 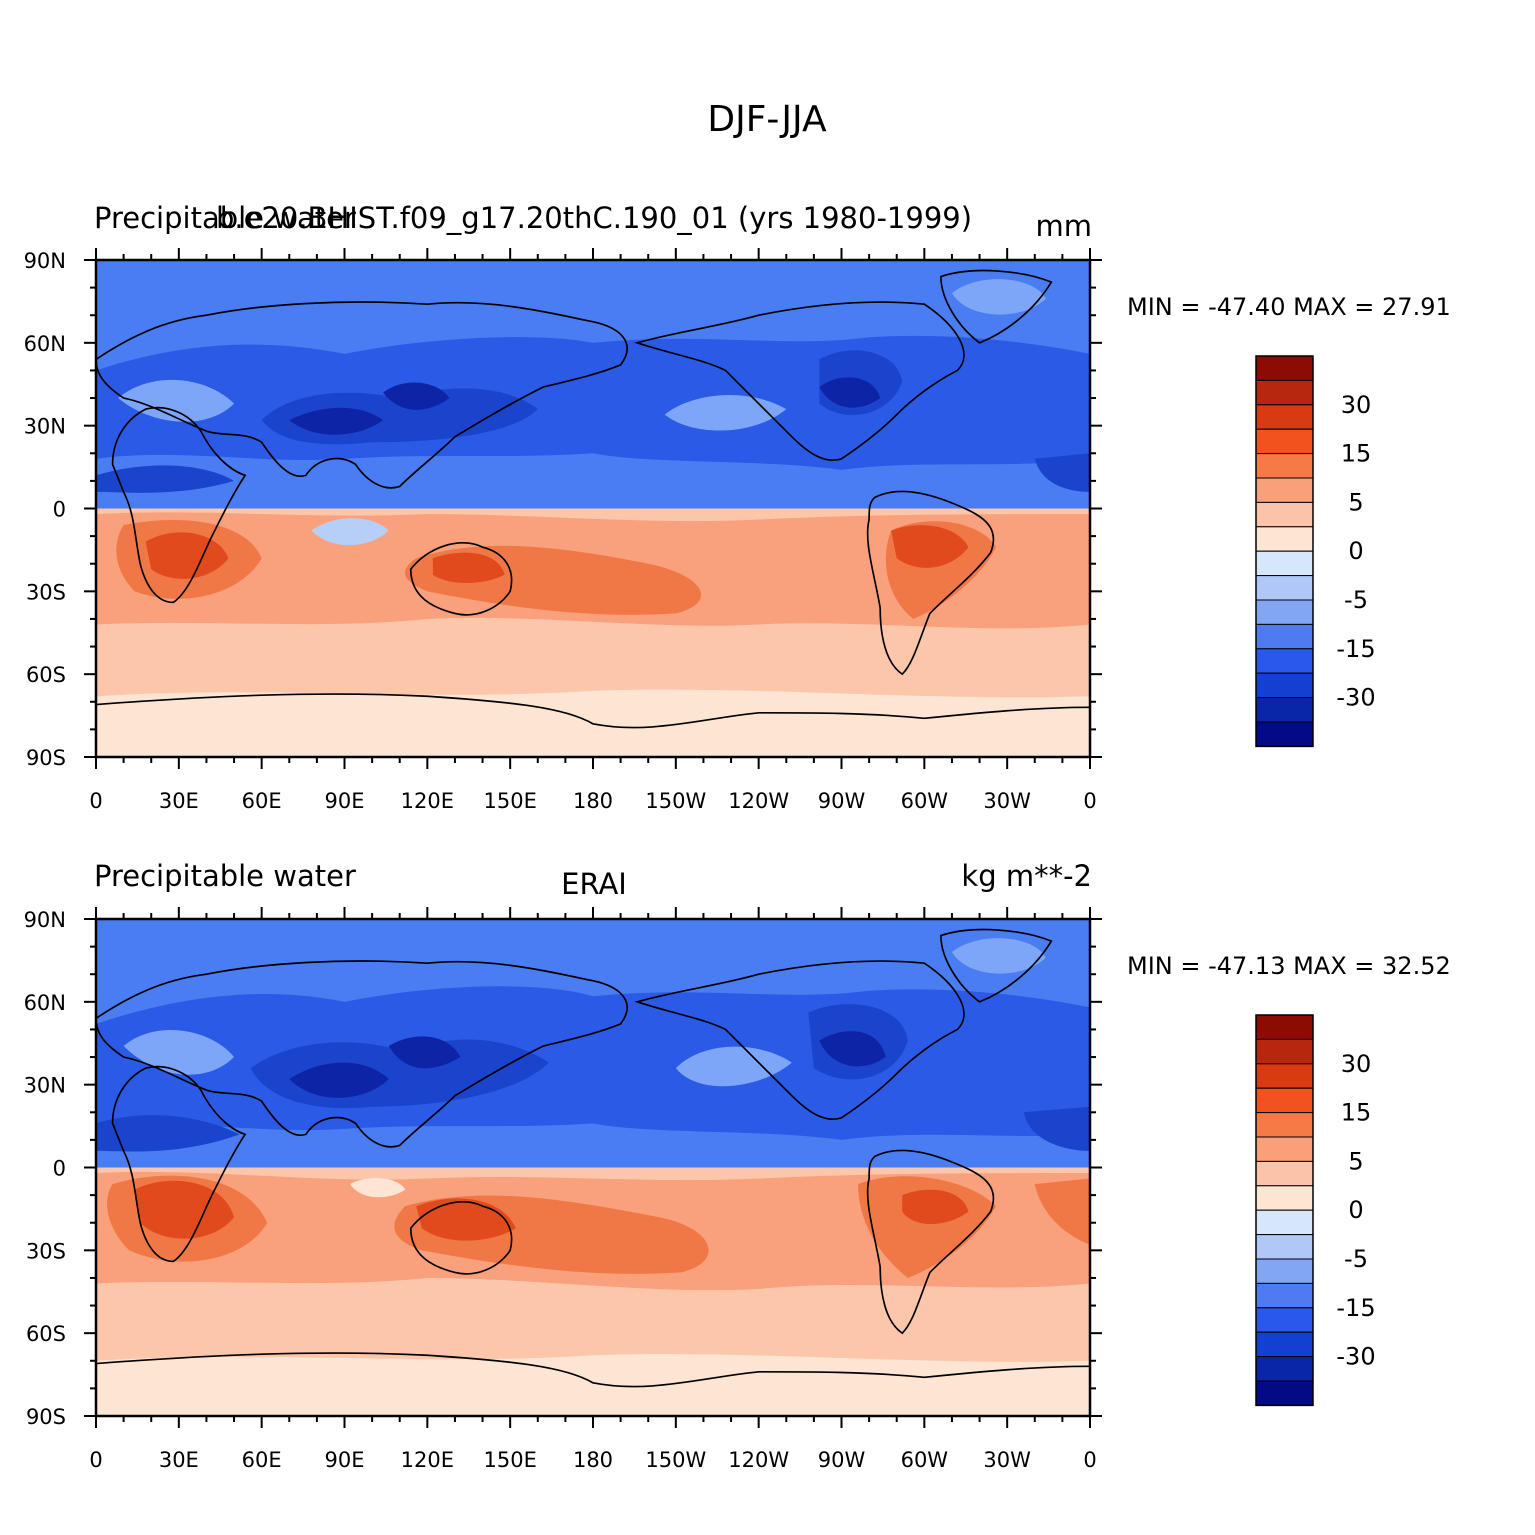 What do you see at coordinates (350, 532) in the screenshot?
I see `fill-n0` at bounding box center [350, 532].